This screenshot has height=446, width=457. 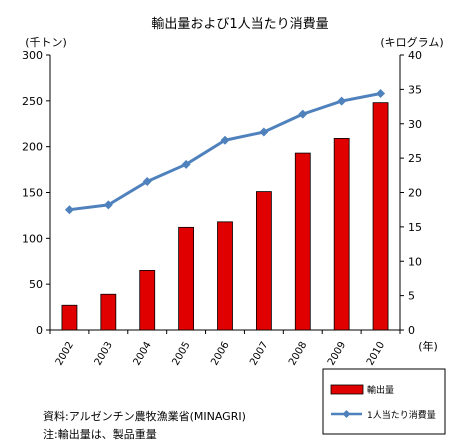 I want to click on right-axis-tick-label: 15, so click(x=415, y=227).